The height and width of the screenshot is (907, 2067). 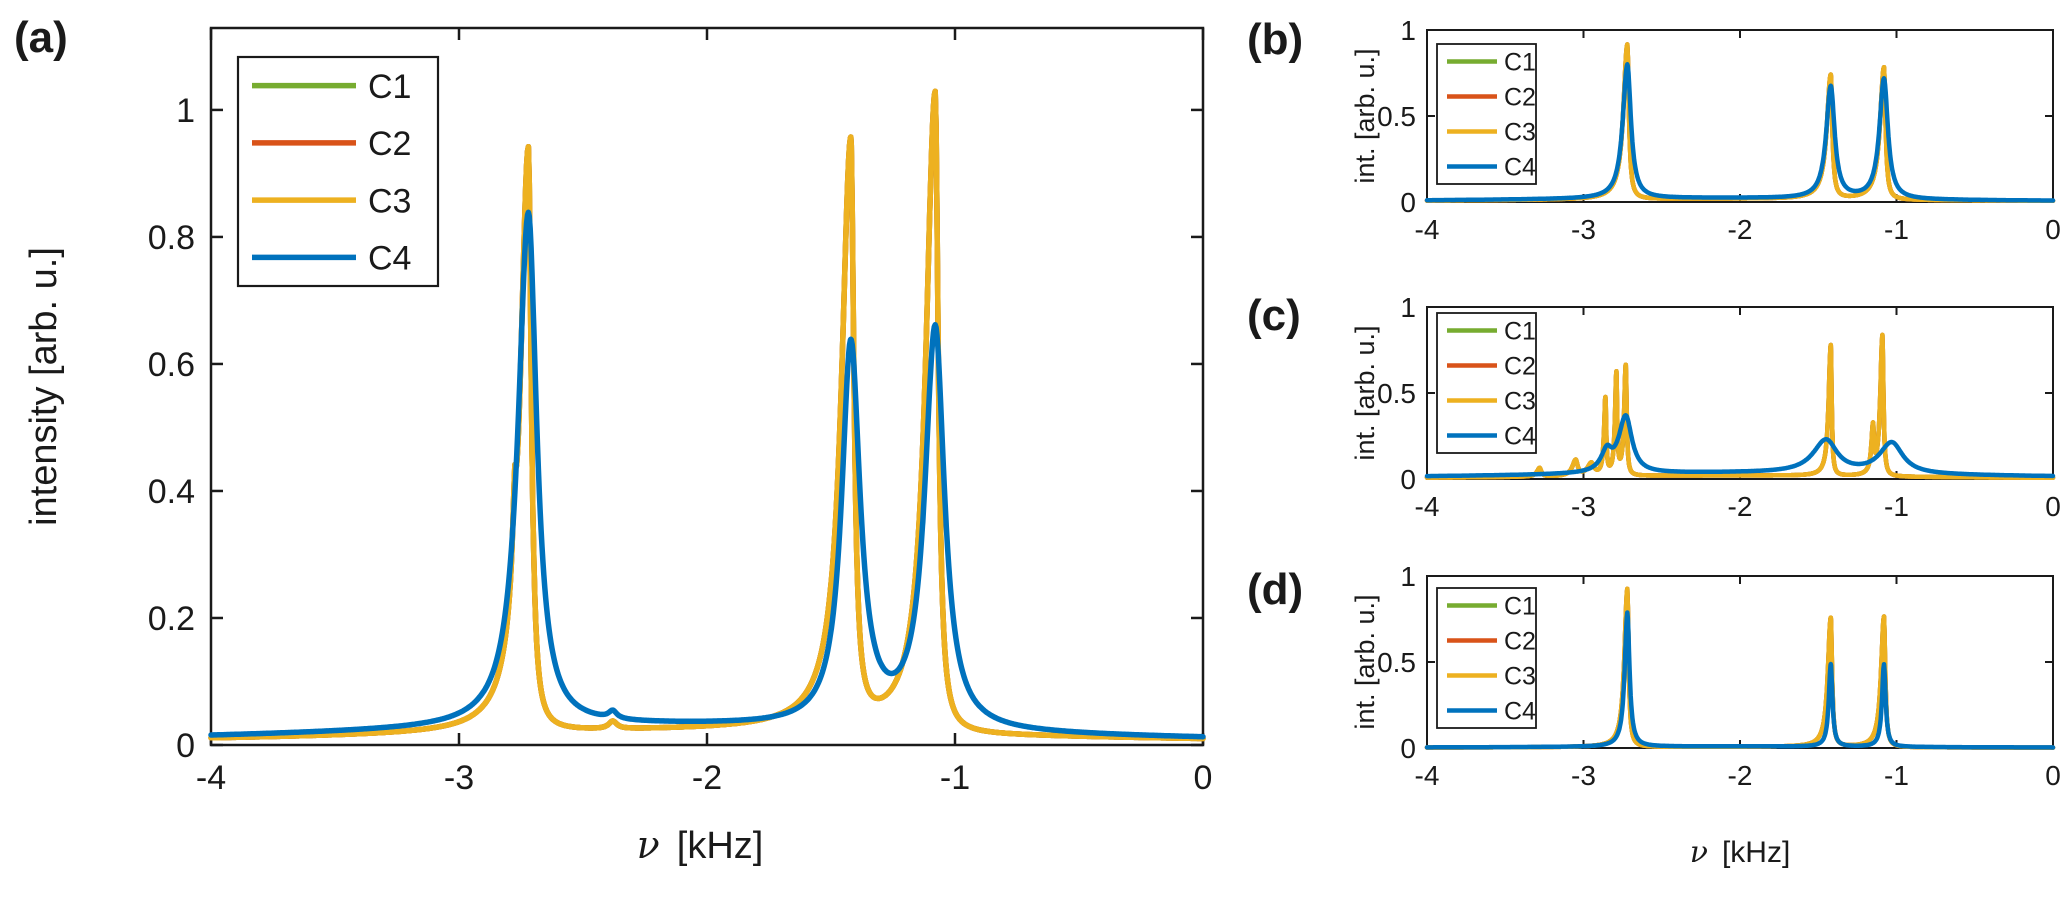 I want to click on x-axis-title-a: ν [kHz], so click(x=700, y=845).